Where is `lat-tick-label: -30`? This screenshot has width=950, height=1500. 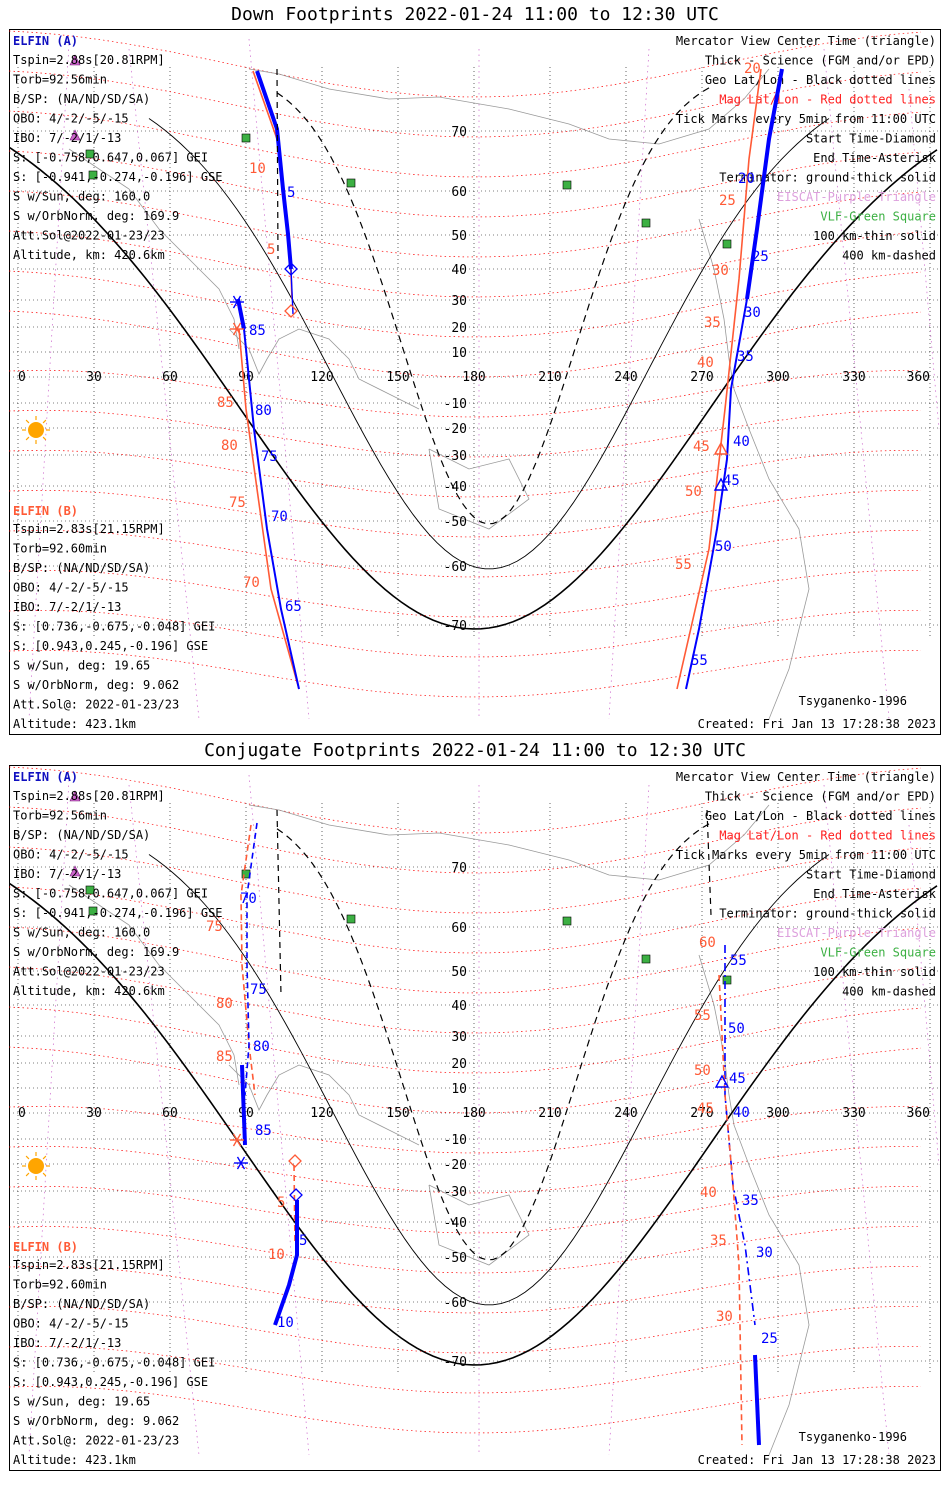
lat-tick-label: -30 is located at coordinates (455, 456).